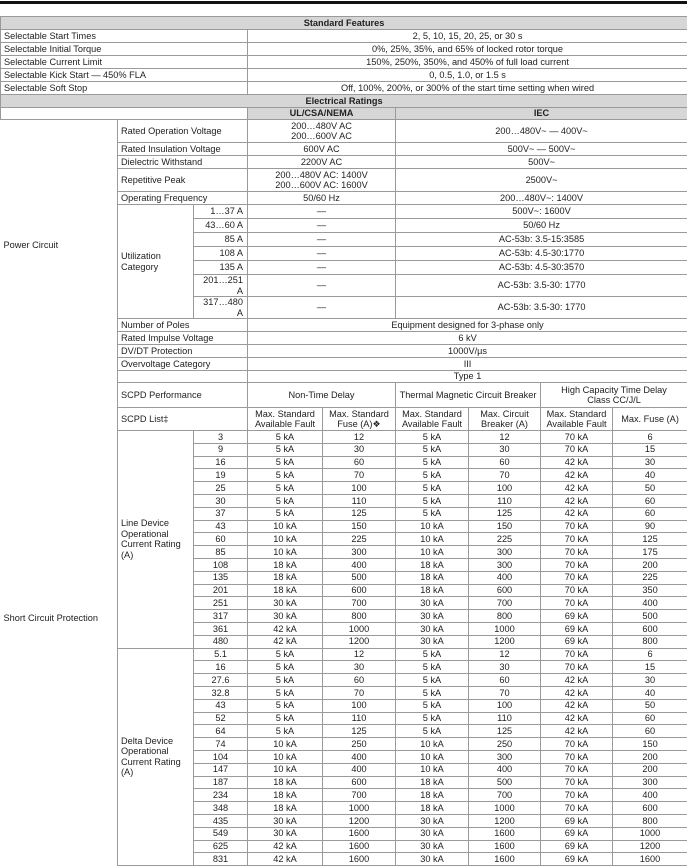 This screenshot has height=866, width=687. I want to click on rating-value: 1200, so click(359, 641).